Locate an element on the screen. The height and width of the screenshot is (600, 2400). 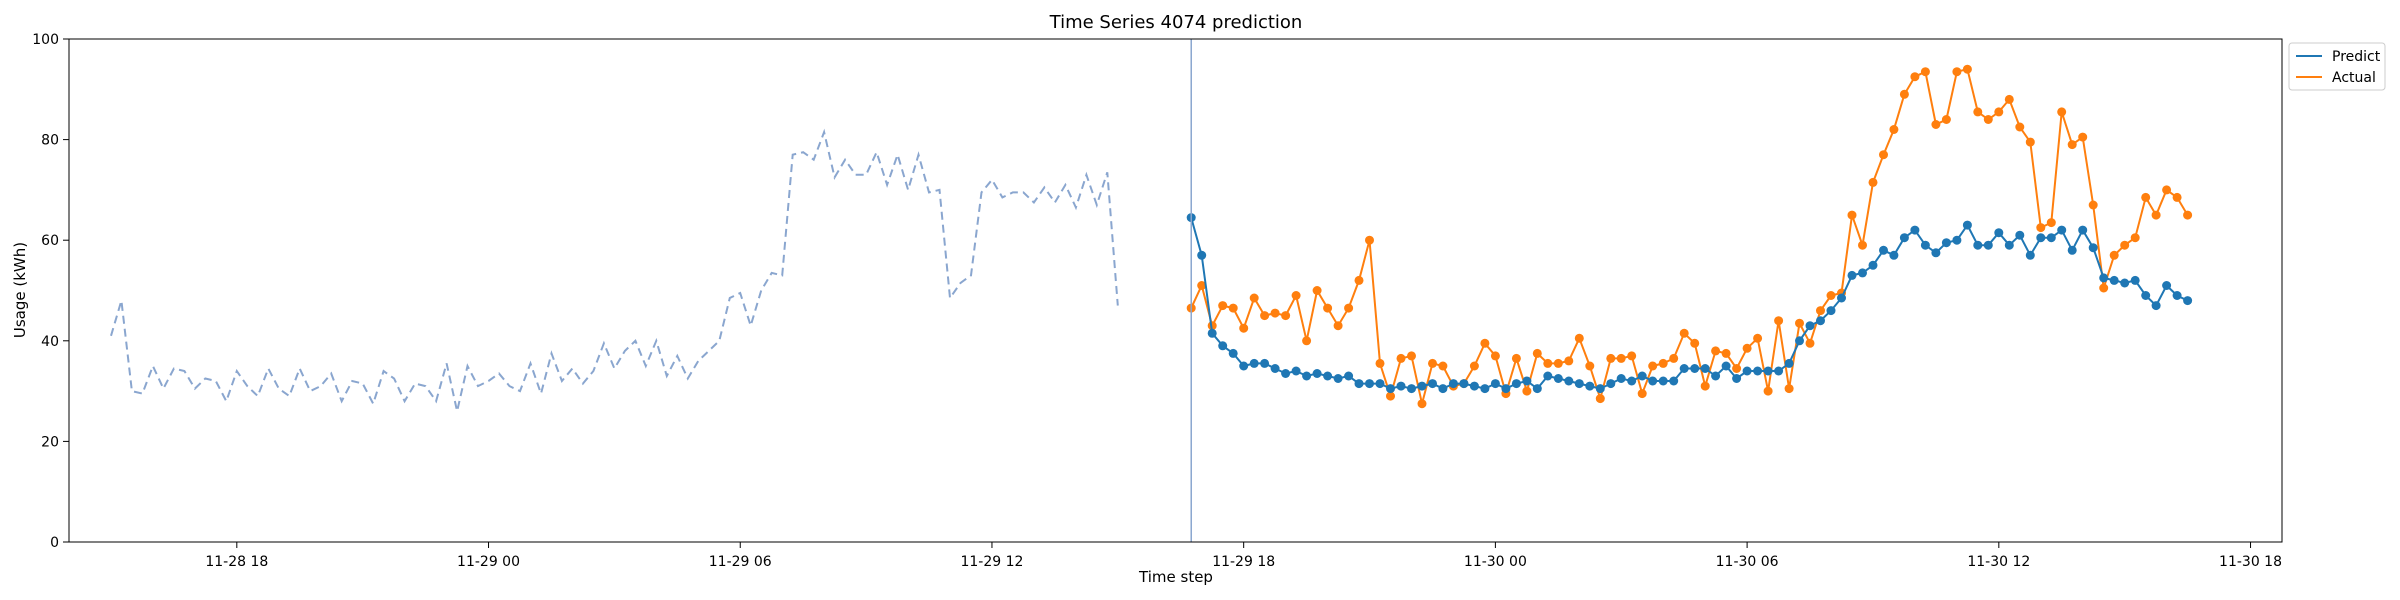
y-tick-label-3: 60 is located at coordinates (50, 241).